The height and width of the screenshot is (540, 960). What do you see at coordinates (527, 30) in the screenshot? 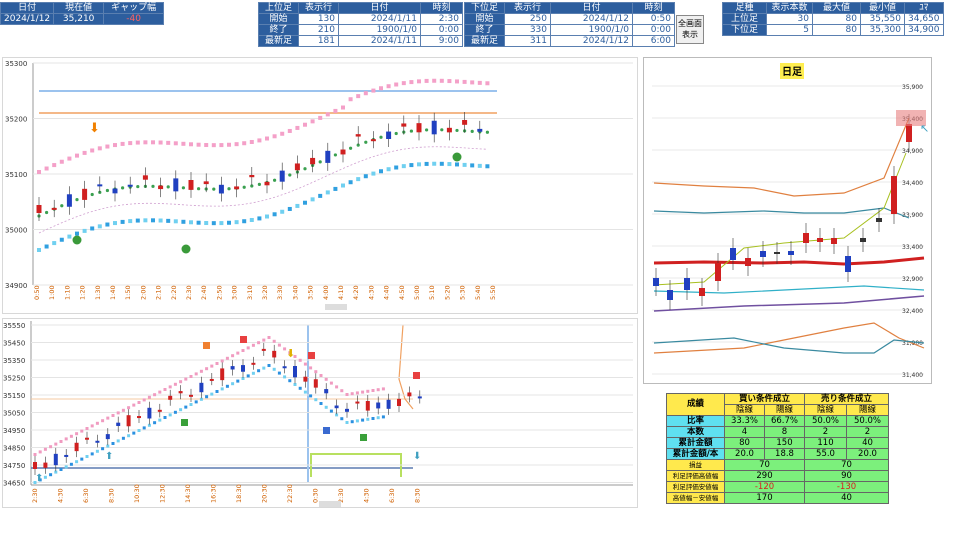
I see `lower-cell: 330` at bounding box center [527, 30].